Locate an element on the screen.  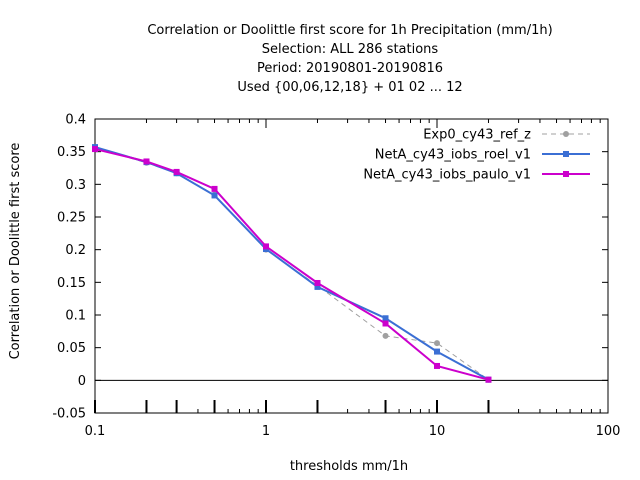
x-tick-label: 1 is located at coordinates (266, 431).